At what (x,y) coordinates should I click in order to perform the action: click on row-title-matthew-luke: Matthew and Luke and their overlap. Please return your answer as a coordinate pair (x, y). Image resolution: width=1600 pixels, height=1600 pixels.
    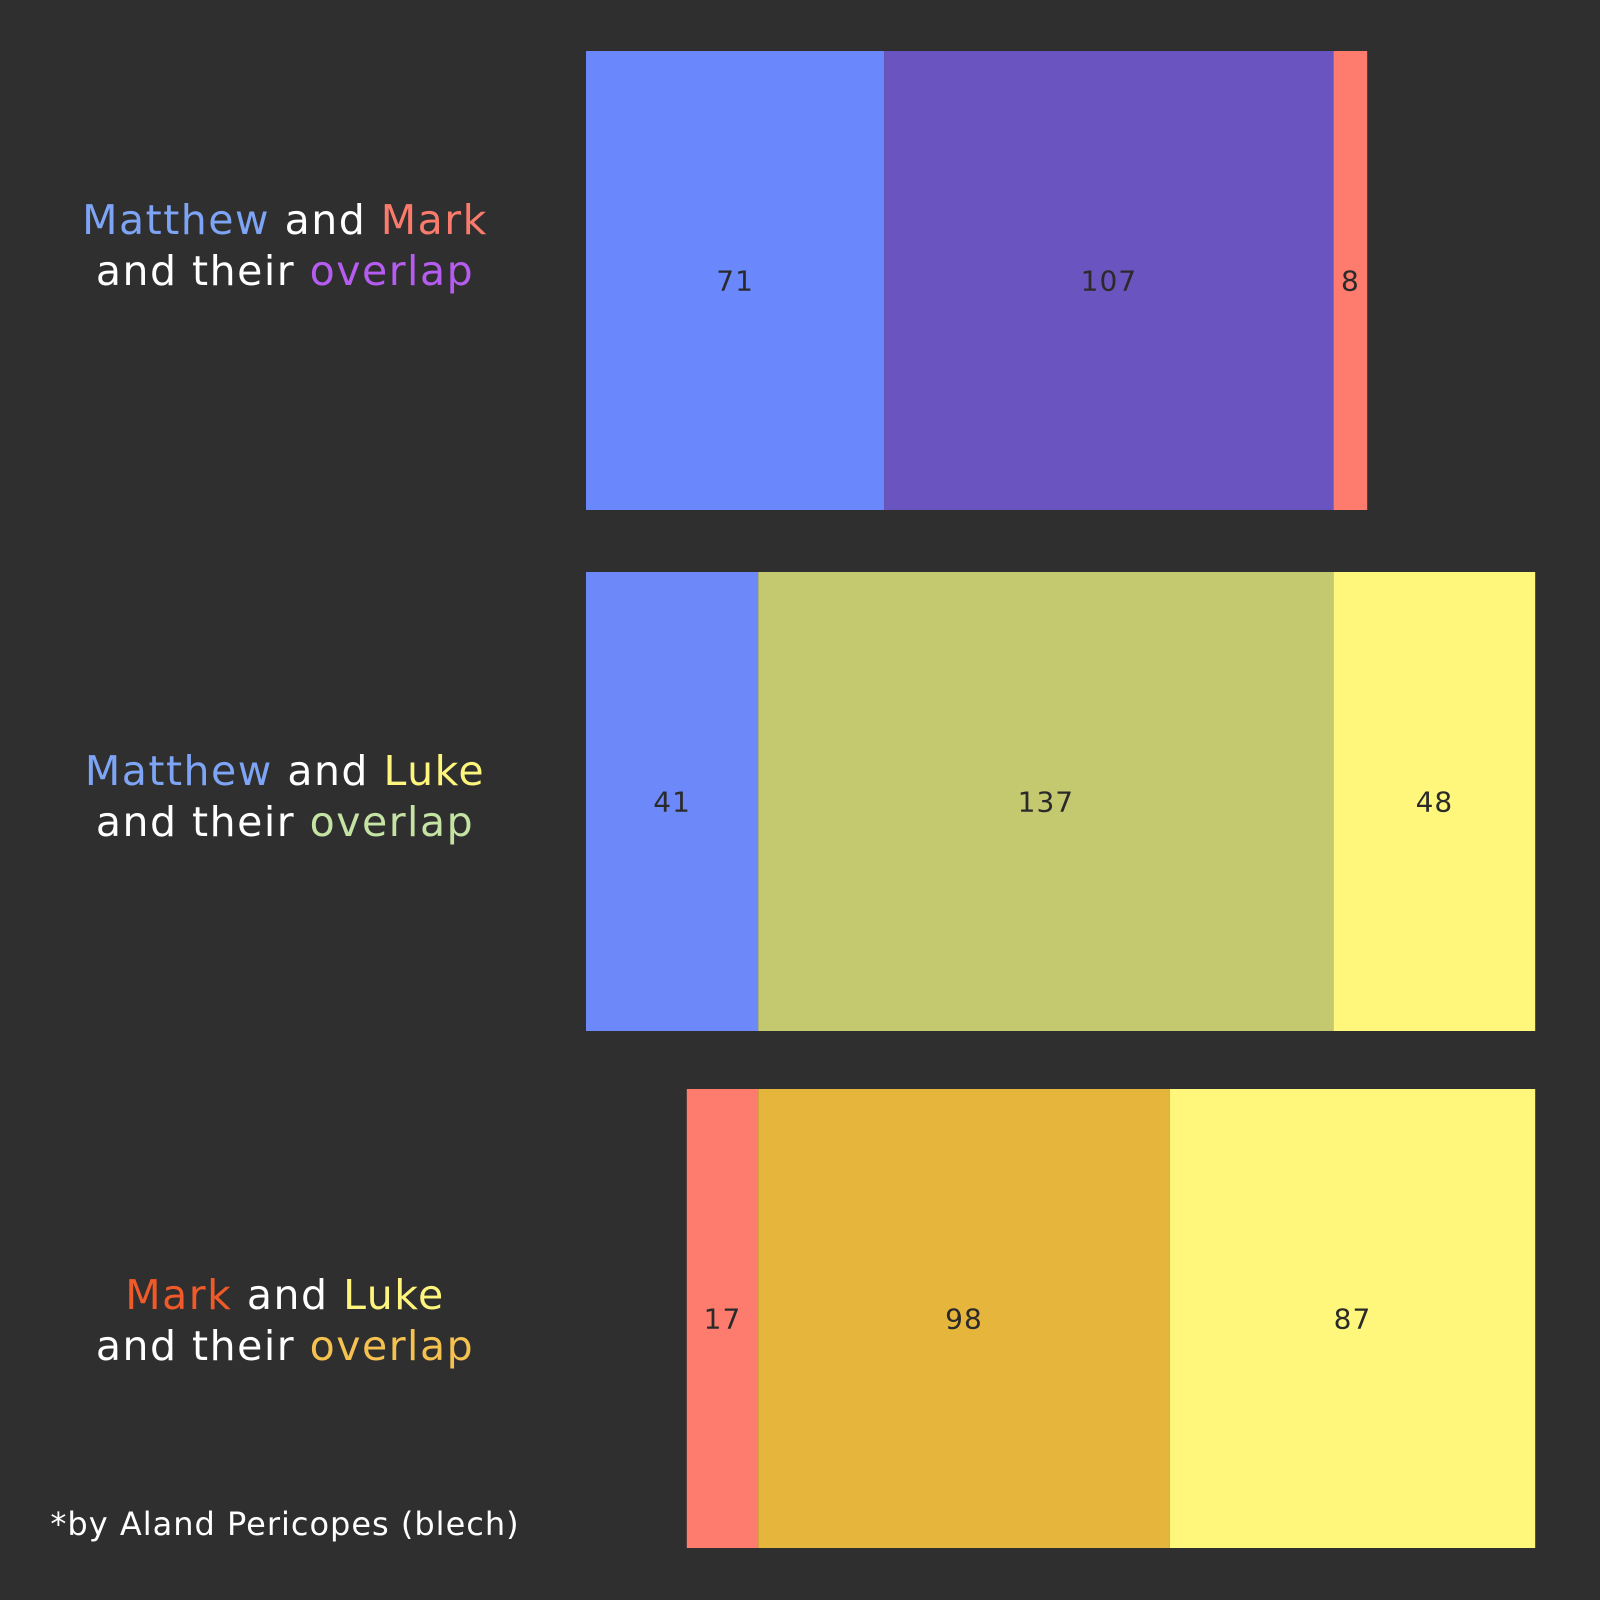
    Looking at the image, I should click on (285, 797).